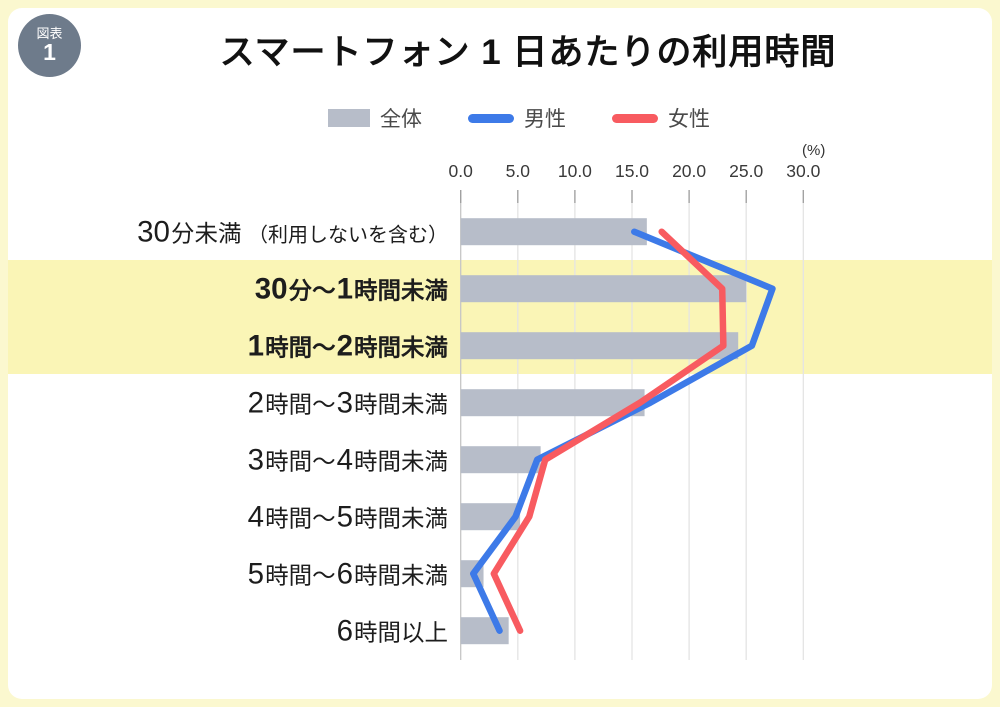 The image size is (1000, 707). Describe the element at coordinates (375, 118) in the screenshot. I see `legend-item-overall: 全体` at that location.